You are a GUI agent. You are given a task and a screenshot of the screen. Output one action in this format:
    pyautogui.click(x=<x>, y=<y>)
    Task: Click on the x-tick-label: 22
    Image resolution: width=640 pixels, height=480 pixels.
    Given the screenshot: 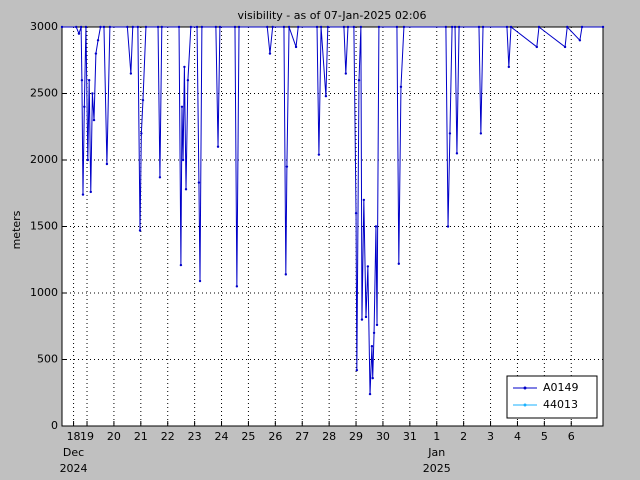 What is the action you would take?
    pyautogui.click(x=168, y=436)
    